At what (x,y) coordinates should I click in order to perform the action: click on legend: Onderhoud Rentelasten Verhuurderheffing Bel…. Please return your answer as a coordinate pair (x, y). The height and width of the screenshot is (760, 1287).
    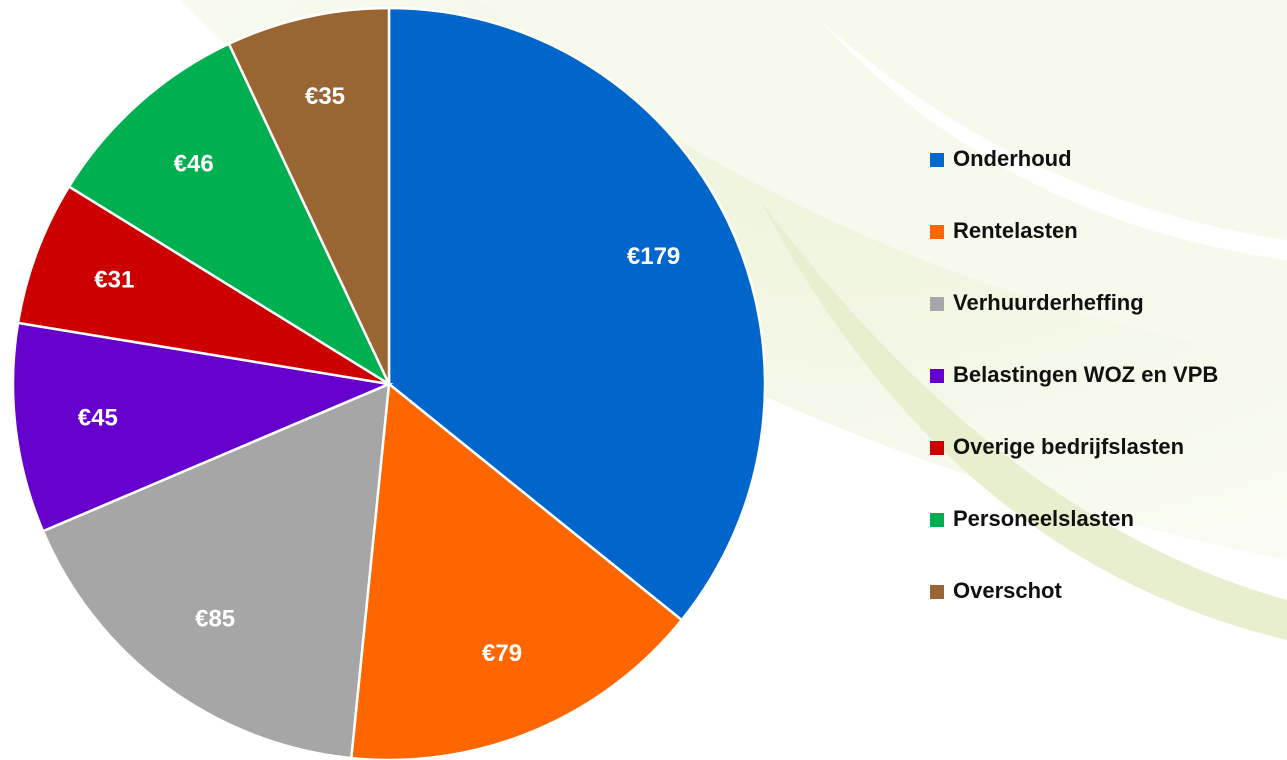
    Looking at the image, I should click on (1074, 374).